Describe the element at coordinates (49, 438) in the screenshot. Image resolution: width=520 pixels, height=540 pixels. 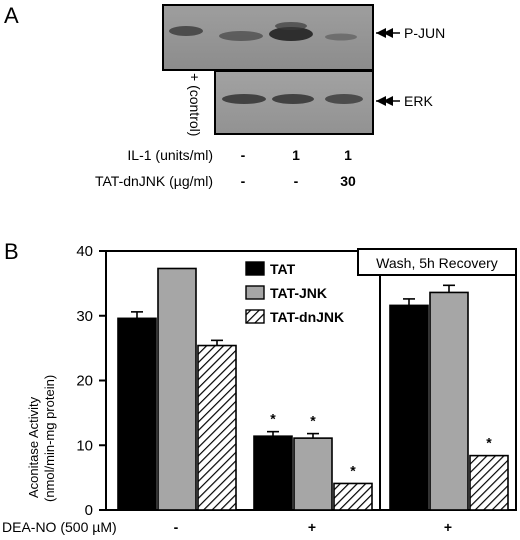
I see `y-axis-title-line2: (nmol/min-mg protein)` at that location.